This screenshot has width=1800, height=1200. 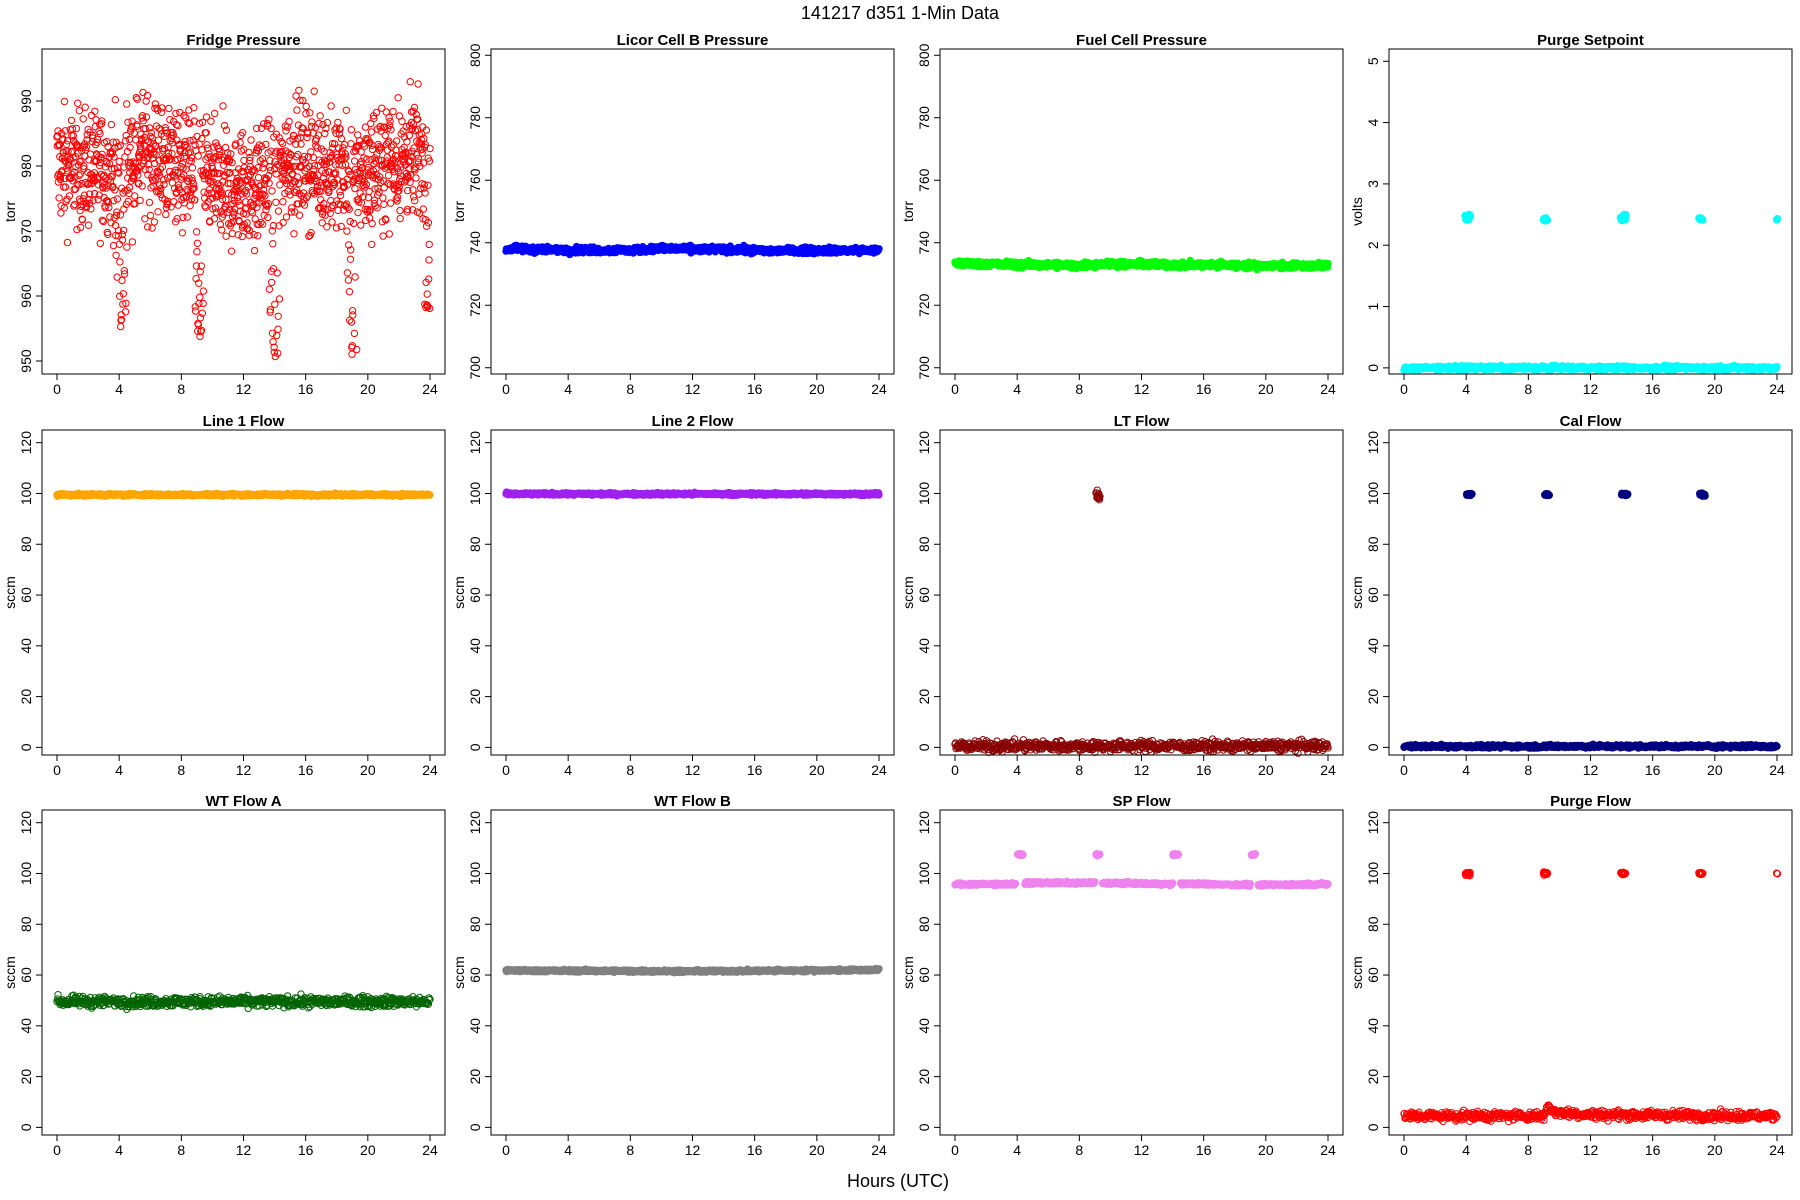 What do you see at coordinates (475, 243) in the screenshot?
I see `y-tick-label: 740` at bounding box center [475, 243].